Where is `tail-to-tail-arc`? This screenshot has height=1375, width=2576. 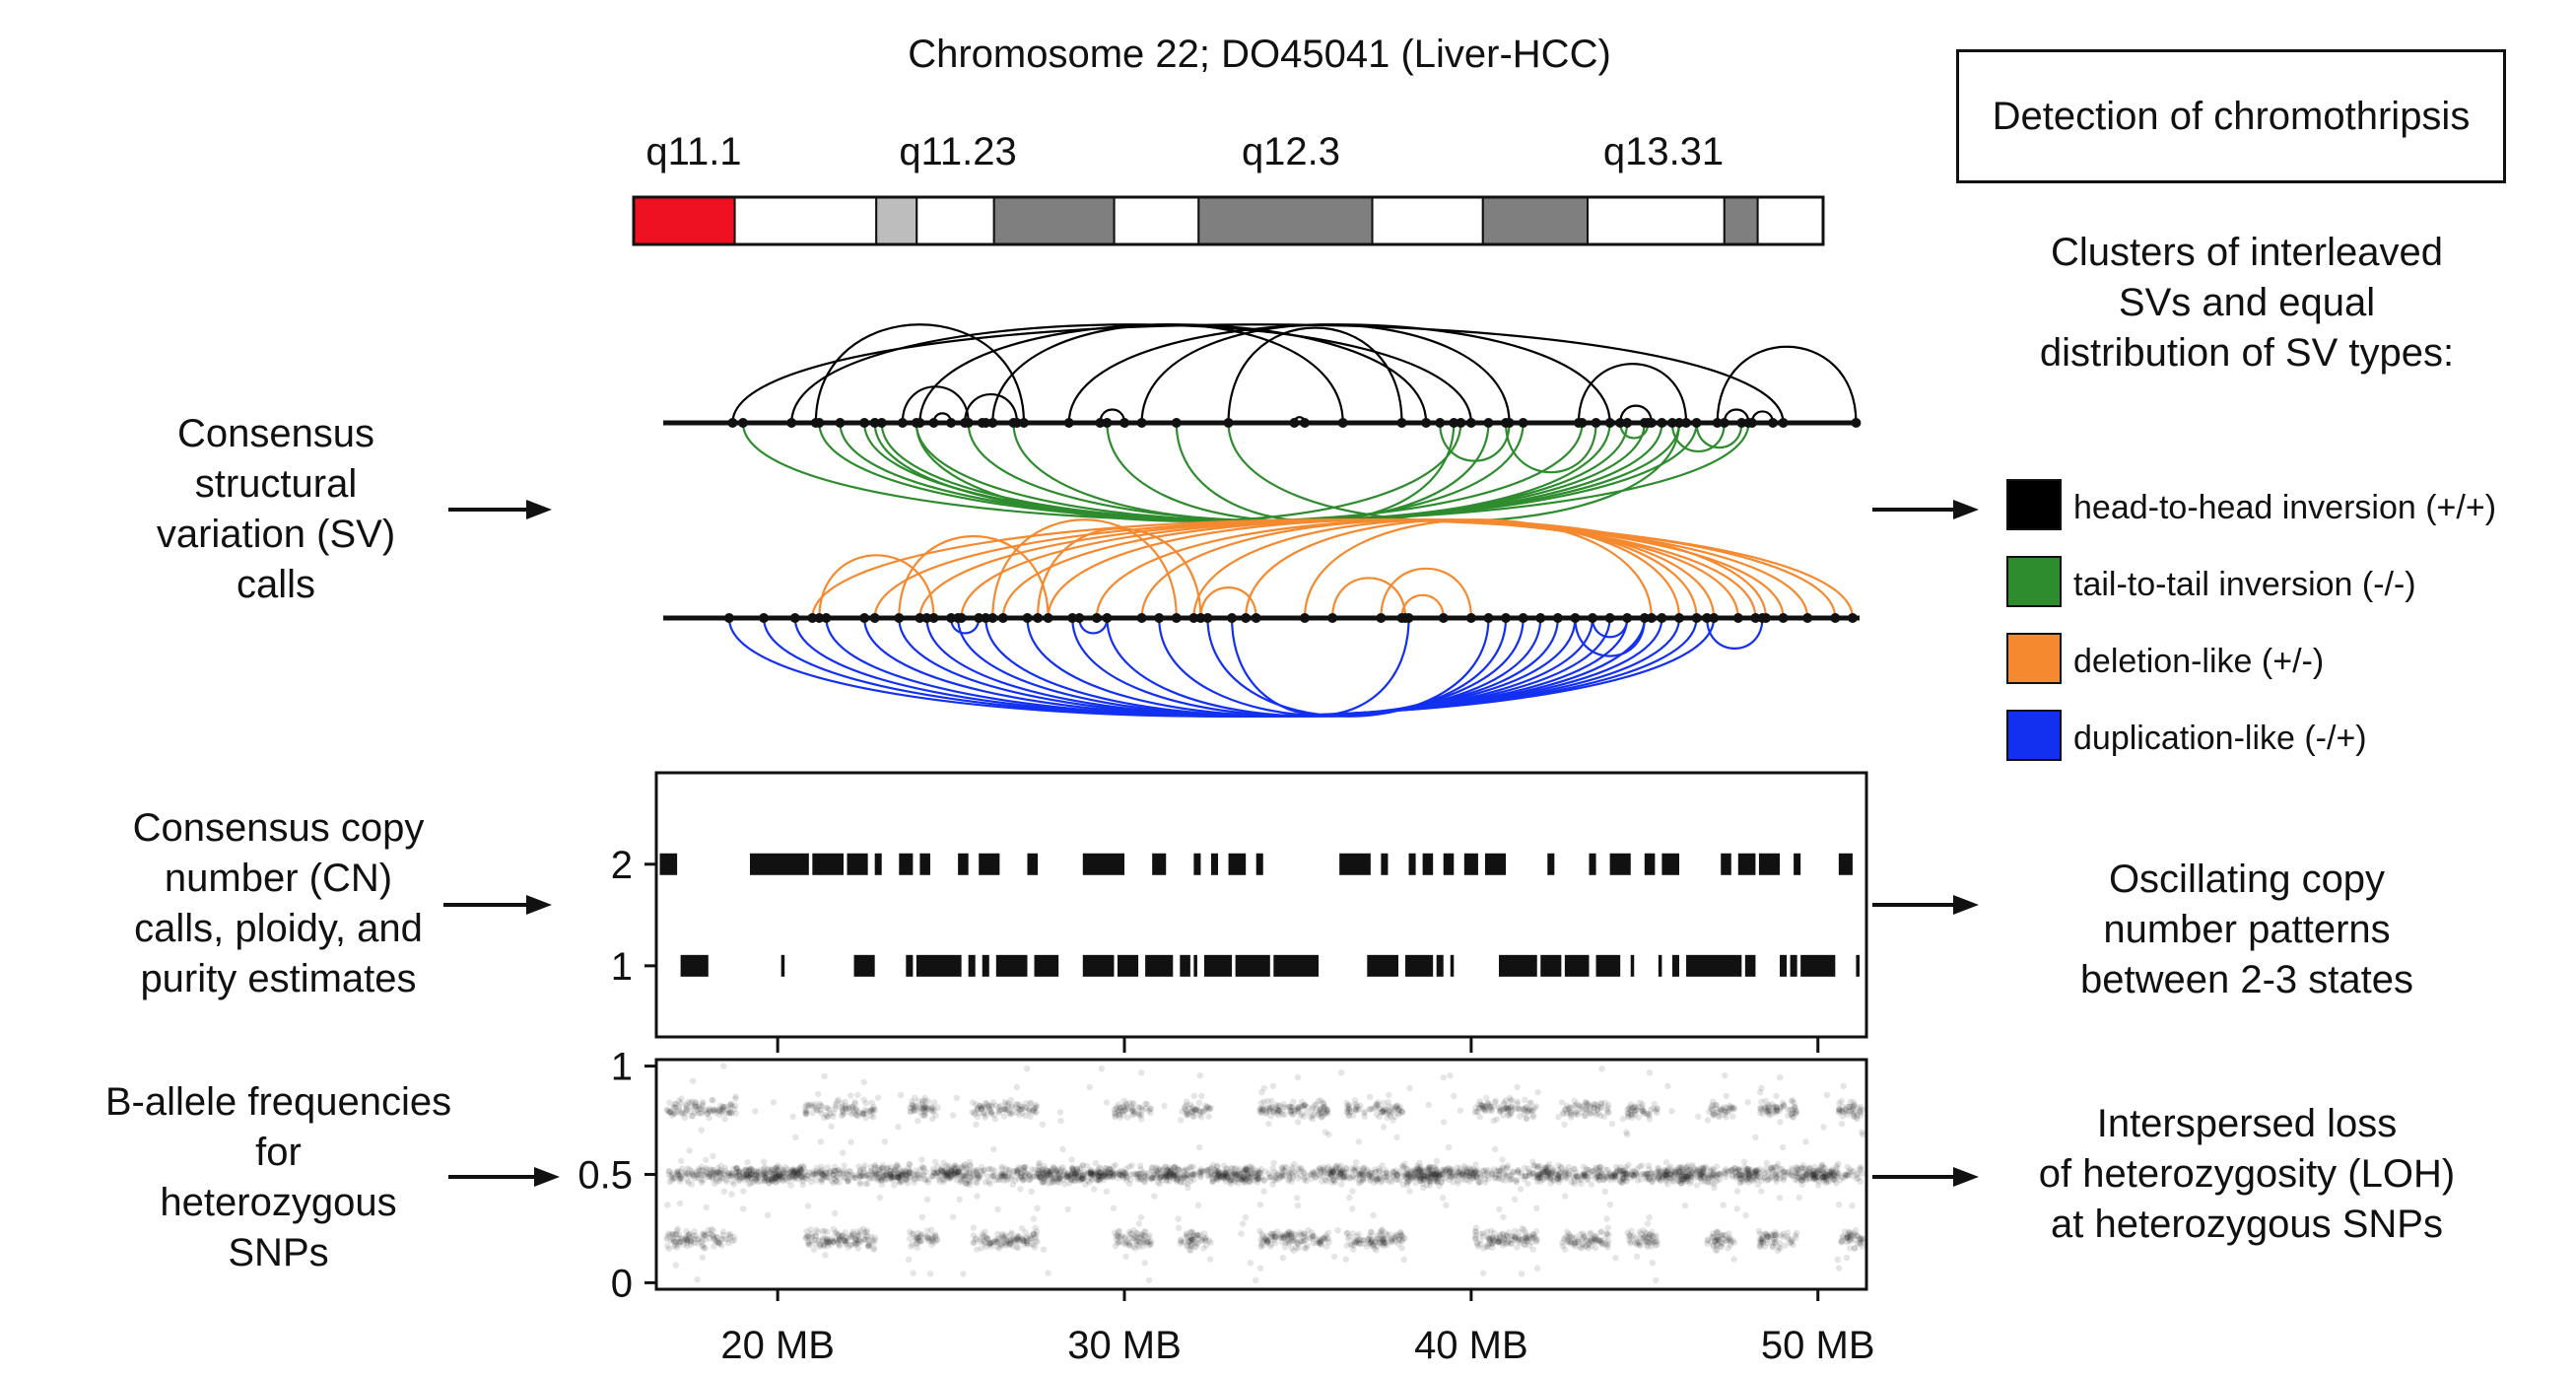 tail-to-tail-arc is located at coordinates (1245, 472).